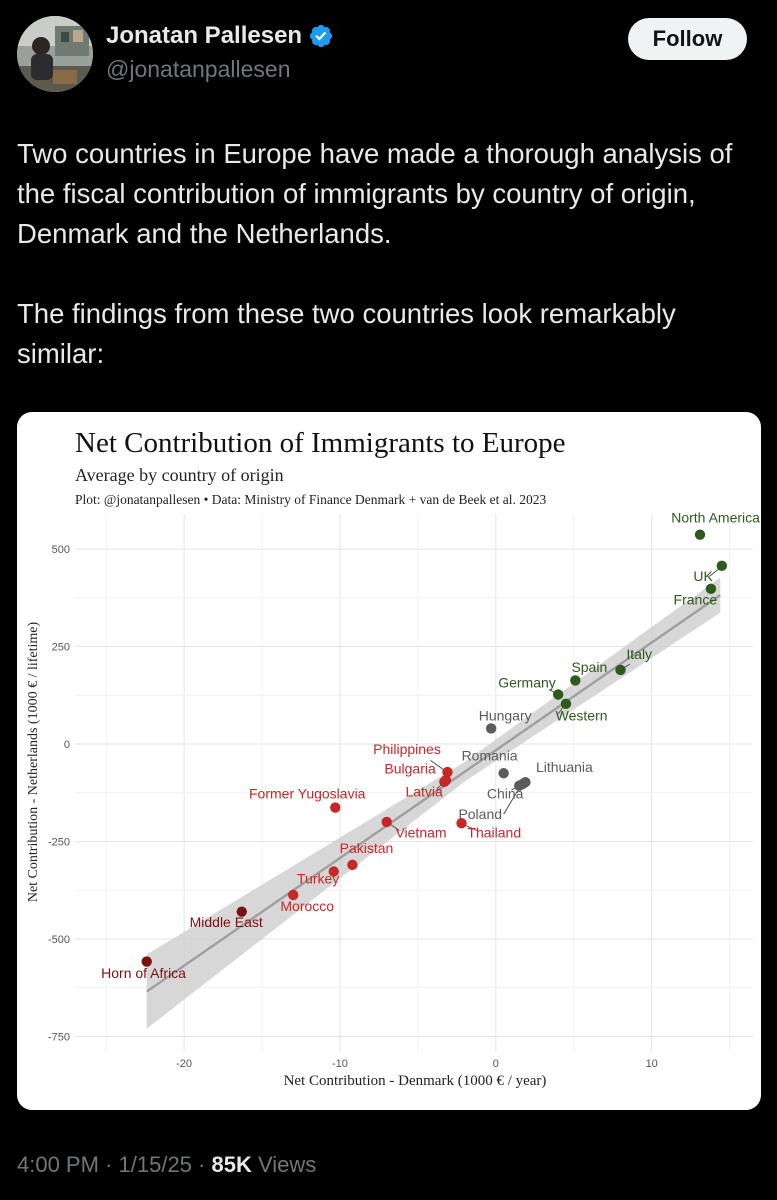  I want to click on author-name-row: Jonatan Pallesen, so click(220, 36).